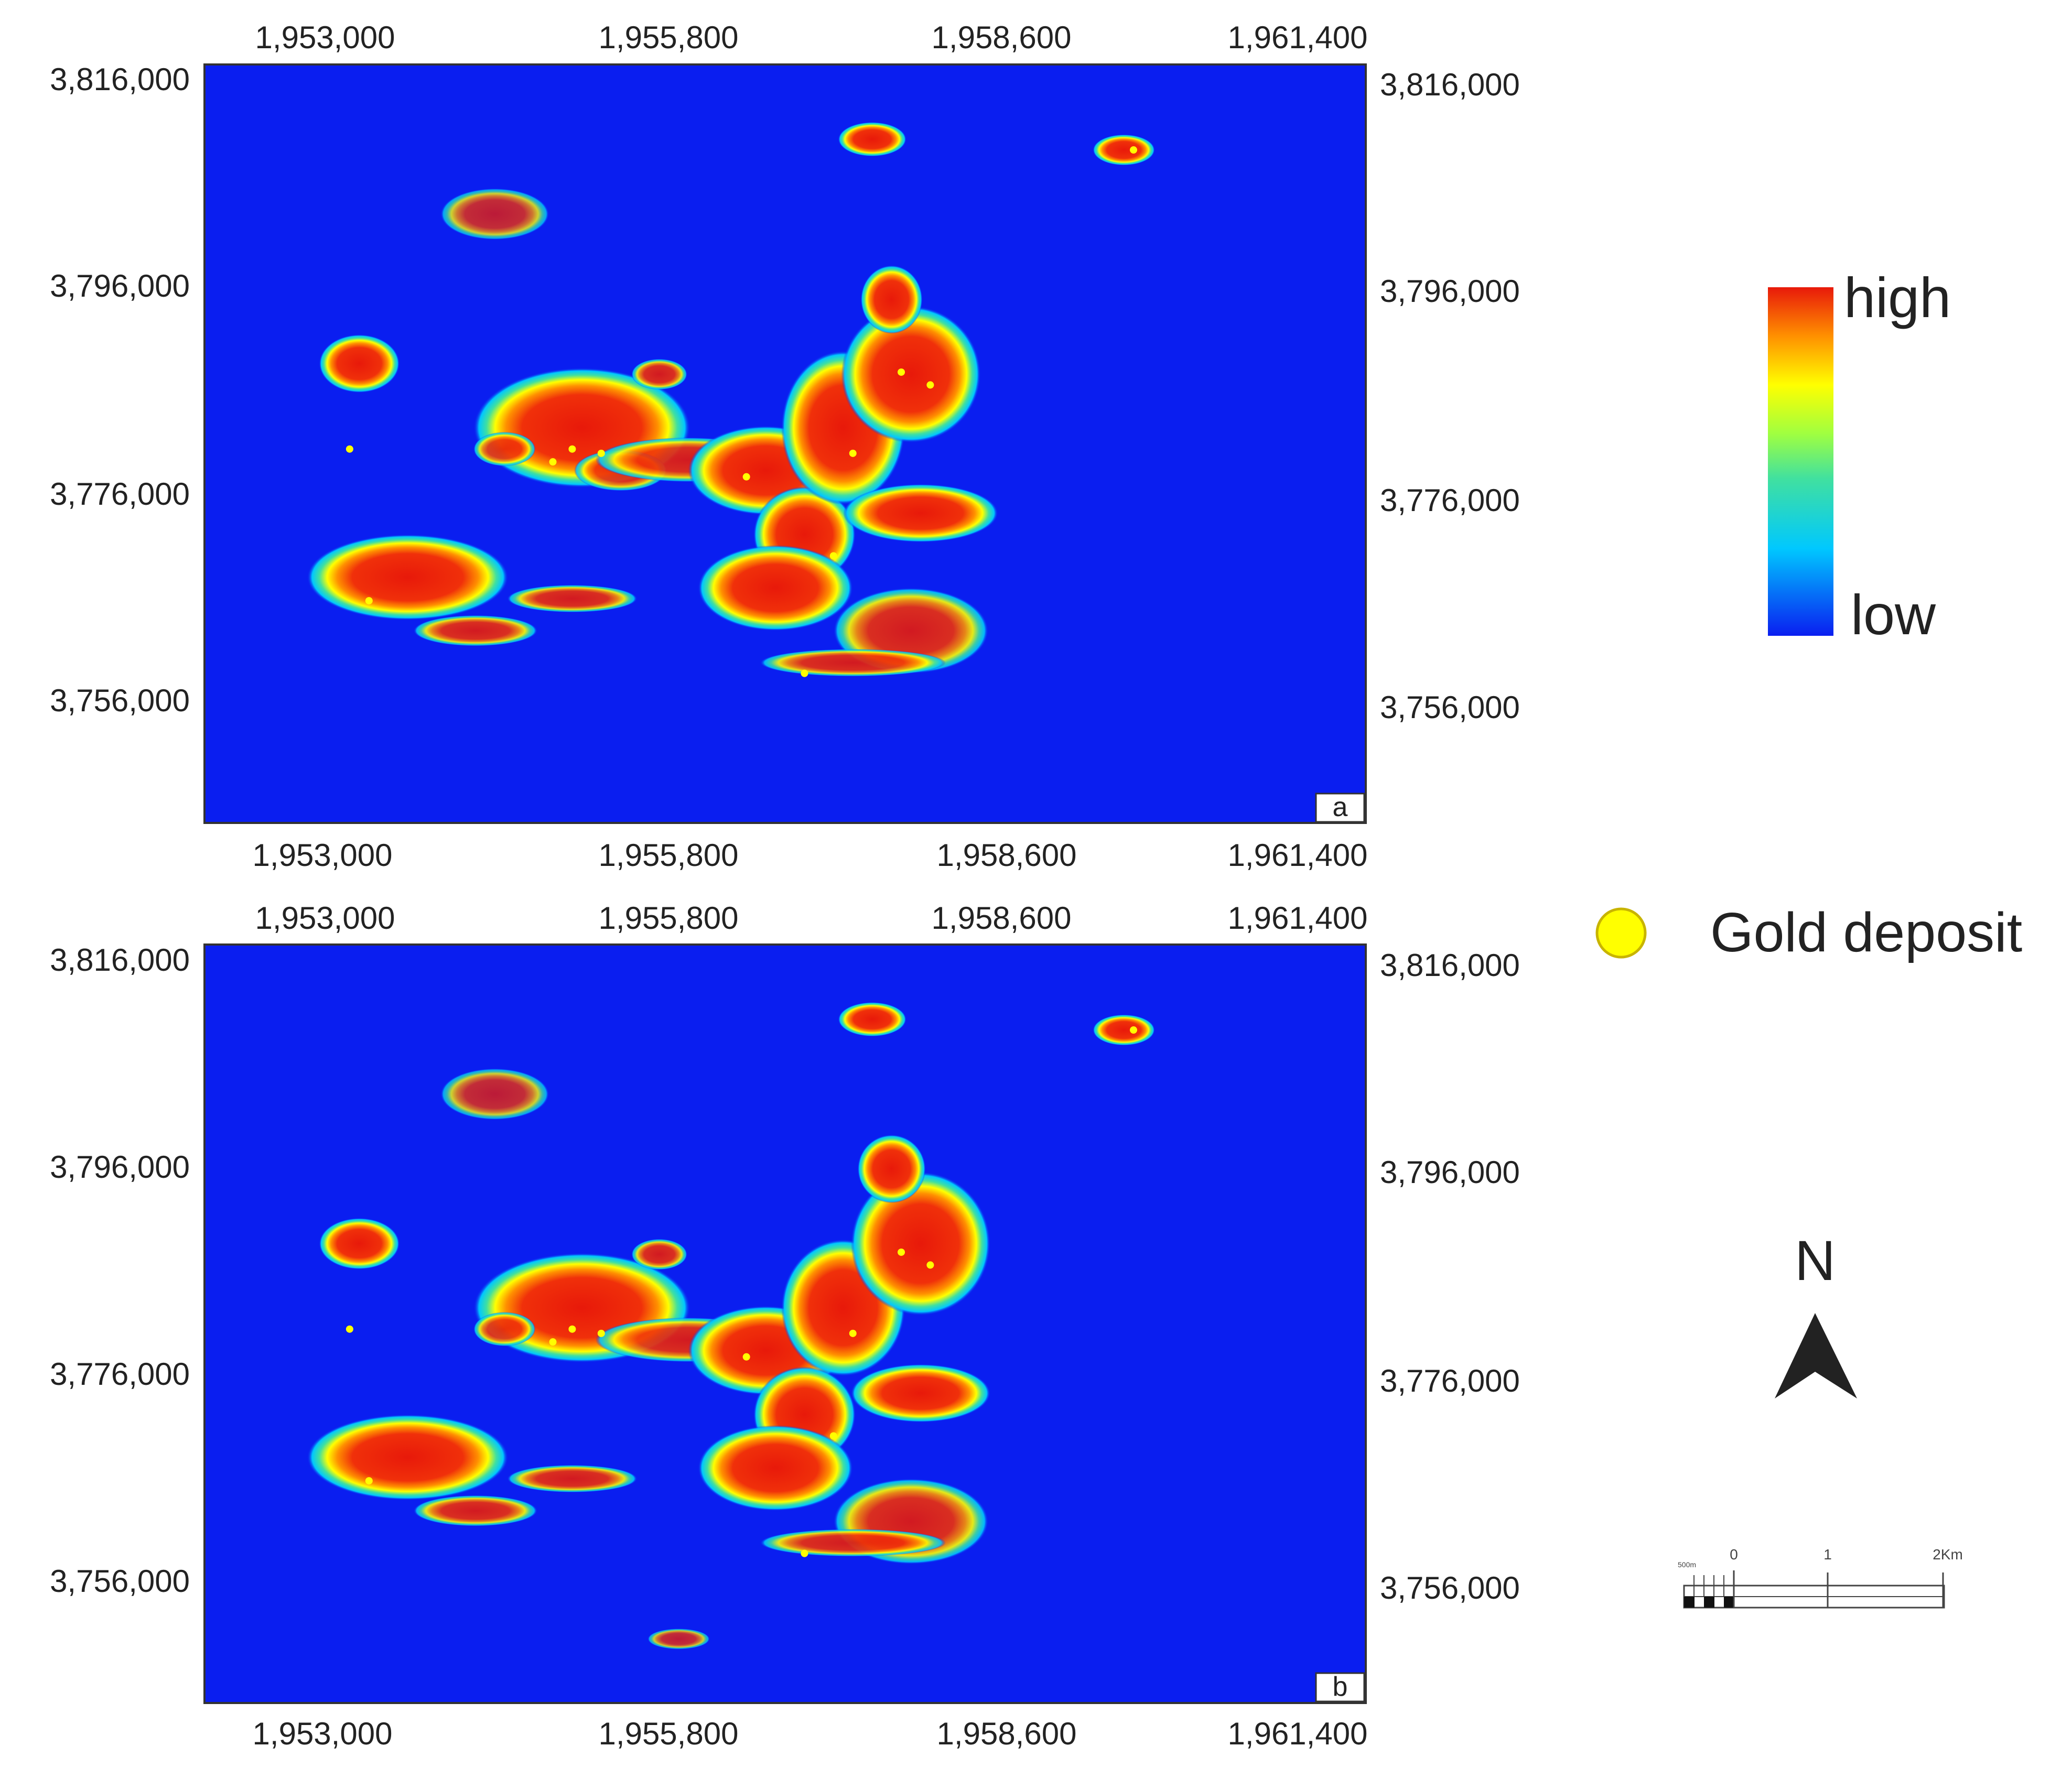 The width and height of the screenshot is (2072, 1768). I want to click on bottom-x-tick-a-1: 1,953,000, so click(323, 856).